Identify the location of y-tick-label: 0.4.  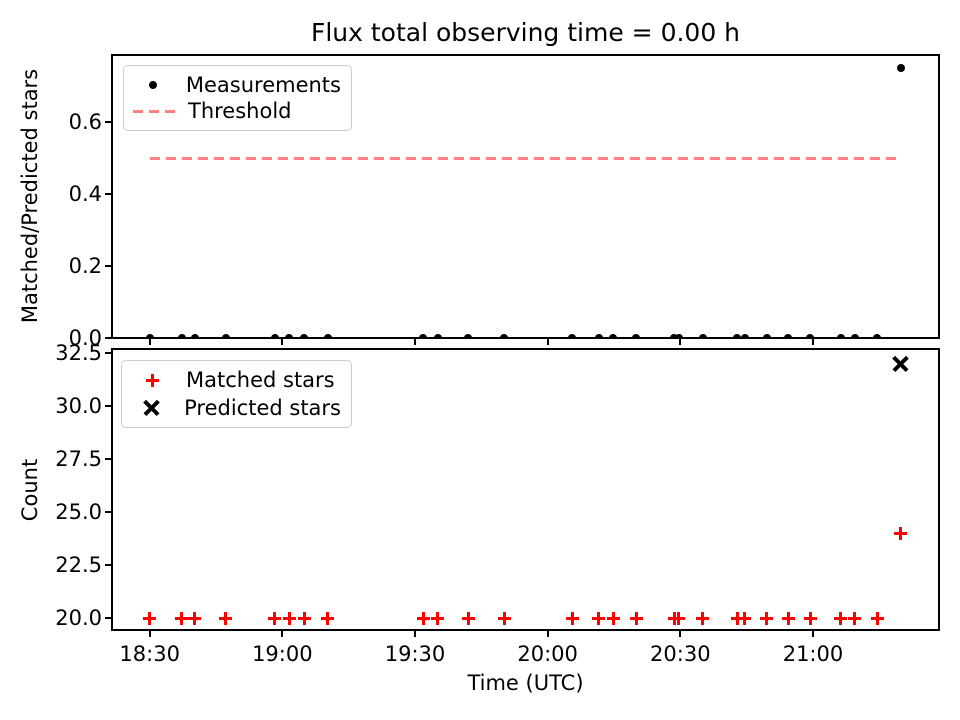
(85, 194).